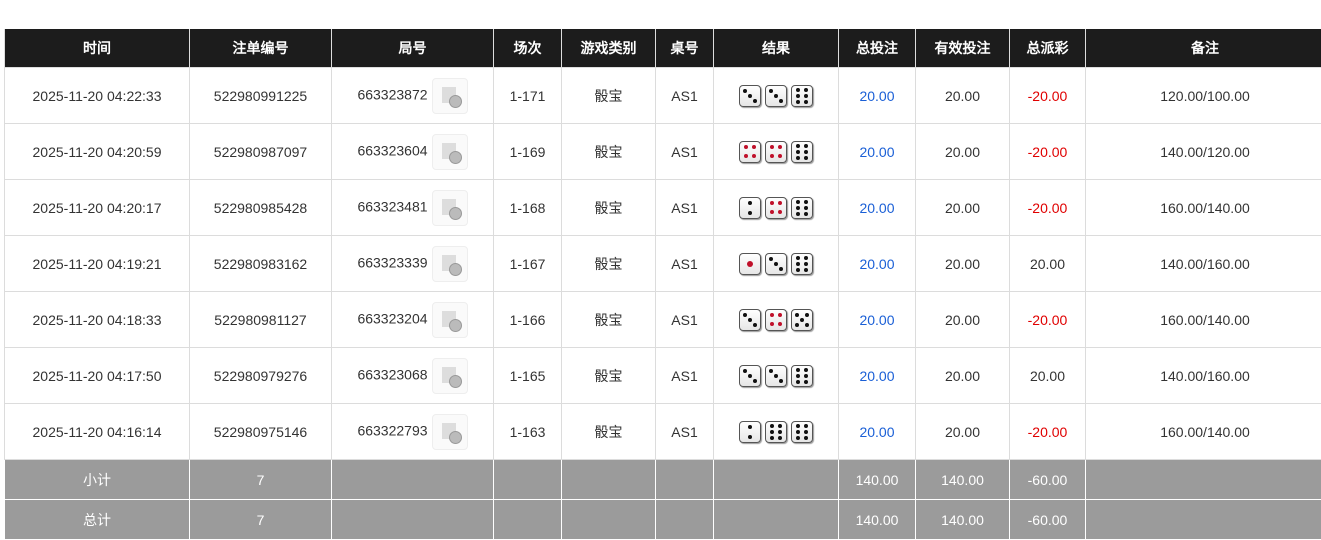 Image resolution: width=1321 pixels, height=540 pixels. I want to click on summary-total-bet: 140.00, so click(877, 480).